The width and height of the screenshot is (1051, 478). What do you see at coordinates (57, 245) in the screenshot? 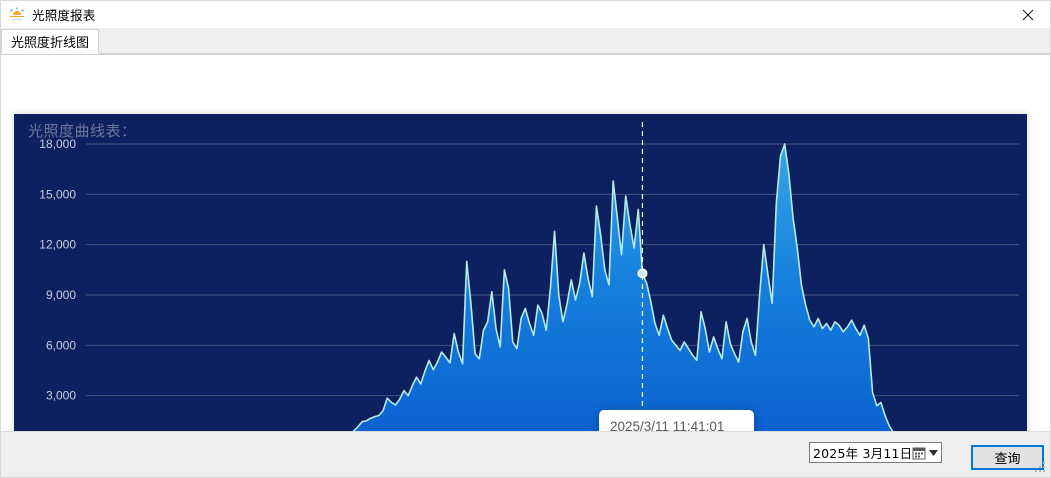
I see `y-axis-tick-label: 12,000` at bounding box center [57, 245].